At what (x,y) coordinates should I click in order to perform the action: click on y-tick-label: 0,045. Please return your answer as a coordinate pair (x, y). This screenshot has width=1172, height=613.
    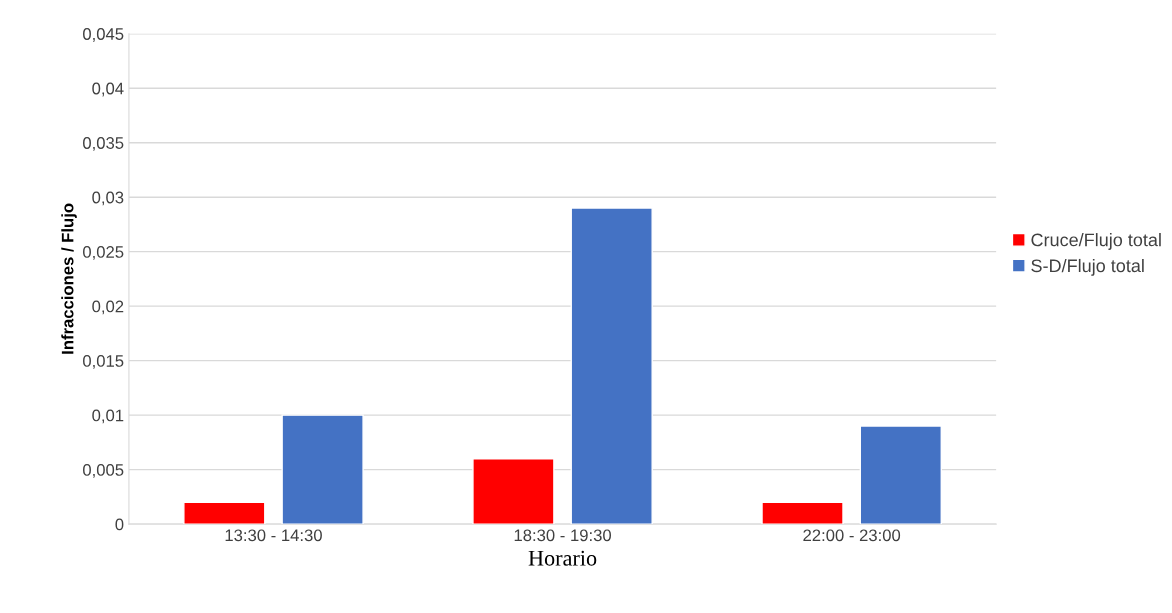
    Looking at the image, I should click on (103, 35).